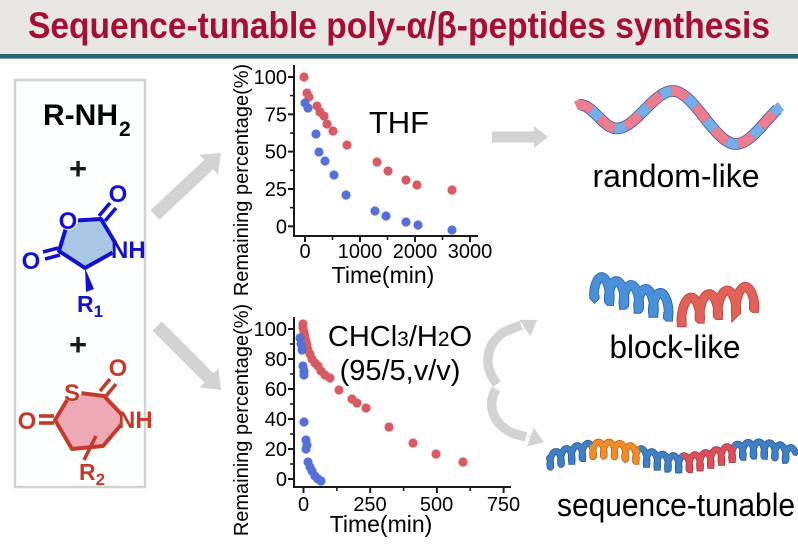 The image size is (798, 544). Describe the element at coordinates (400, 371) in the screenshot. I see `svg-text: (95/5,v/v)` at that location.